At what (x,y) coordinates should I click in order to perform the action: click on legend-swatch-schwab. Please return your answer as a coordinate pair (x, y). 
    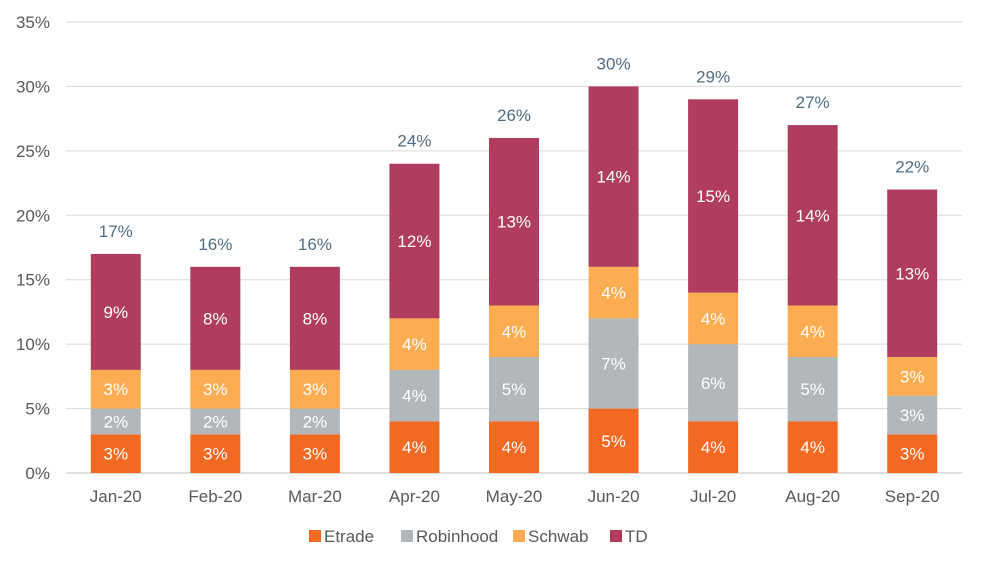
    Looking at the image, I should click on (519, 536).